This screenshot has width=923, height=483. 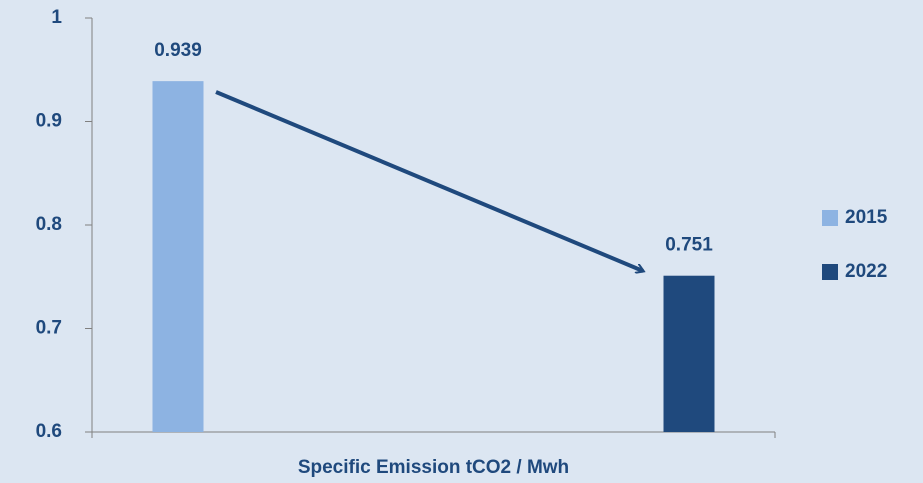 What do you see at coordinates (866, 217) in the screenshot?
I see `legend-label: 2015` at bounding box center [866, 217].